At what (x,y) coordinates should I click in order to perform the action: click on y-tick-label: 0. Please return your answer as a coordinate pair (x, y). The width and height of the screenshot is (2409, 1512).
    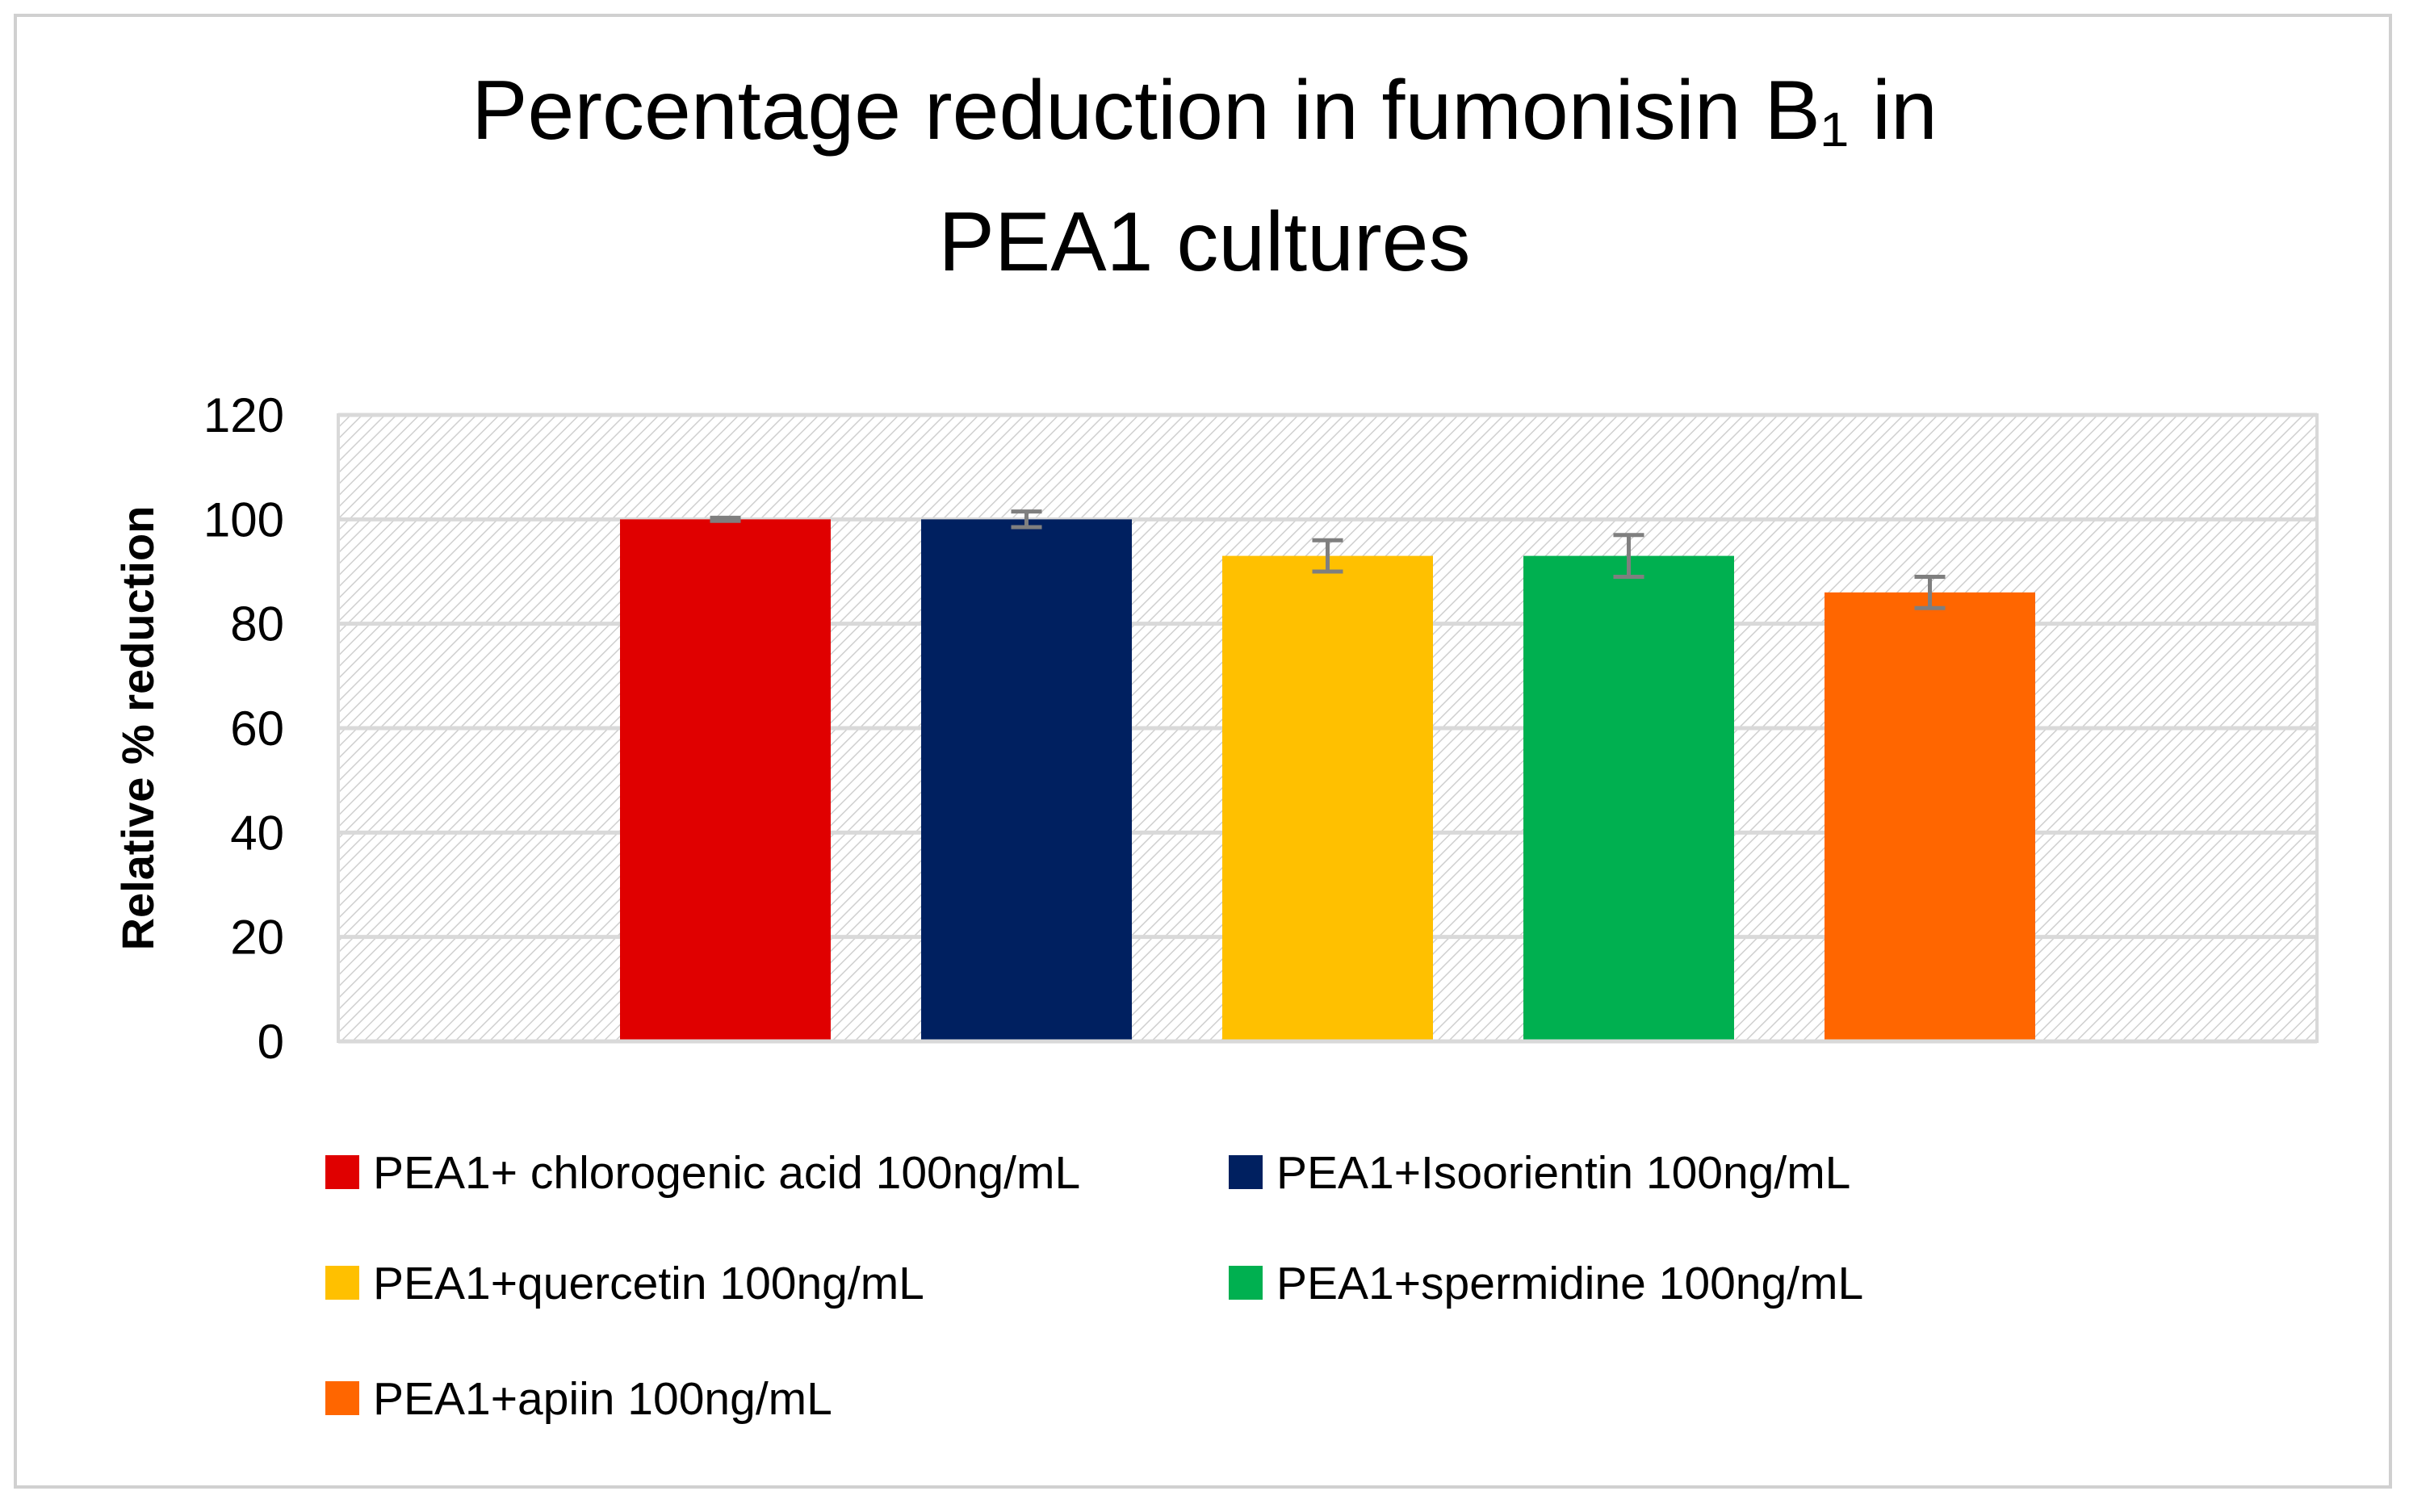
    Looking at the image, I should click on (271, 1042).